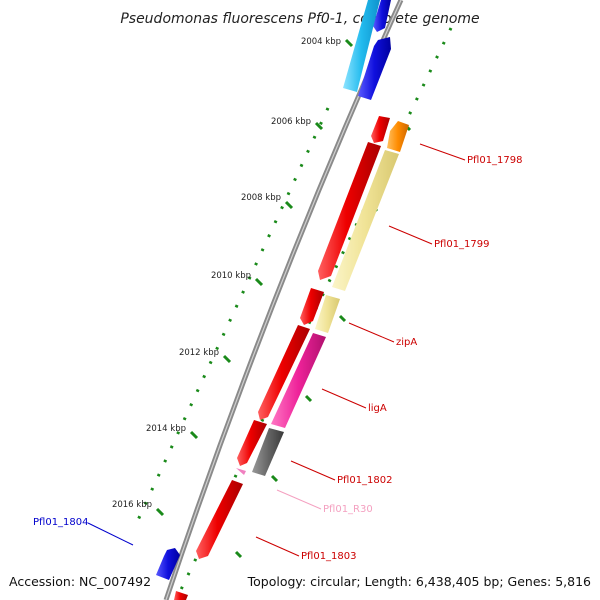 Image resolution: width=600 pixels, height=600 pixels. I want to click on gene-label-pfl01-r30: Pfl01_R30, so click(348, 509).